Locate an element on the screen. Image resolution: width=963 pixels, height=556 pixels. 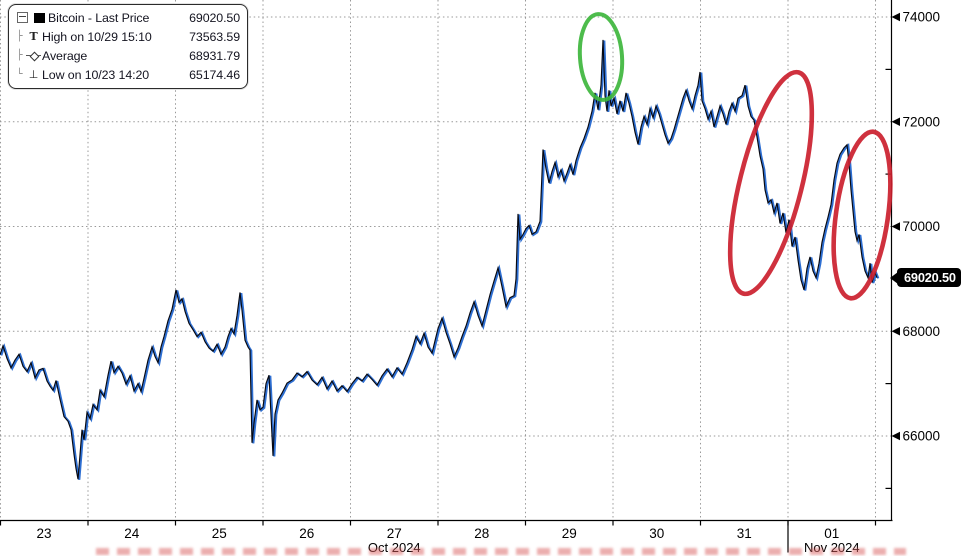
x-axis-day-label: 28 is located at coordinates (481, 533).